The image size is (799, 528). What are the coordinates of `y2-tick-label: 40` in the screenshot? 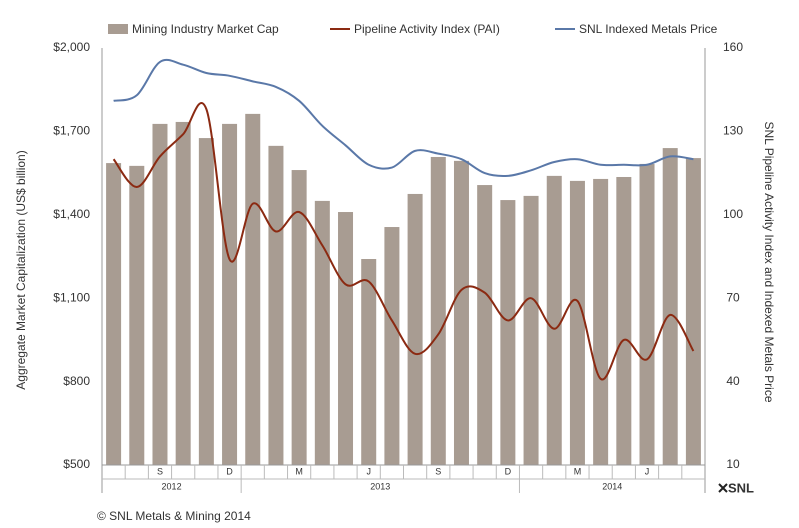 It's located at (733, 381).